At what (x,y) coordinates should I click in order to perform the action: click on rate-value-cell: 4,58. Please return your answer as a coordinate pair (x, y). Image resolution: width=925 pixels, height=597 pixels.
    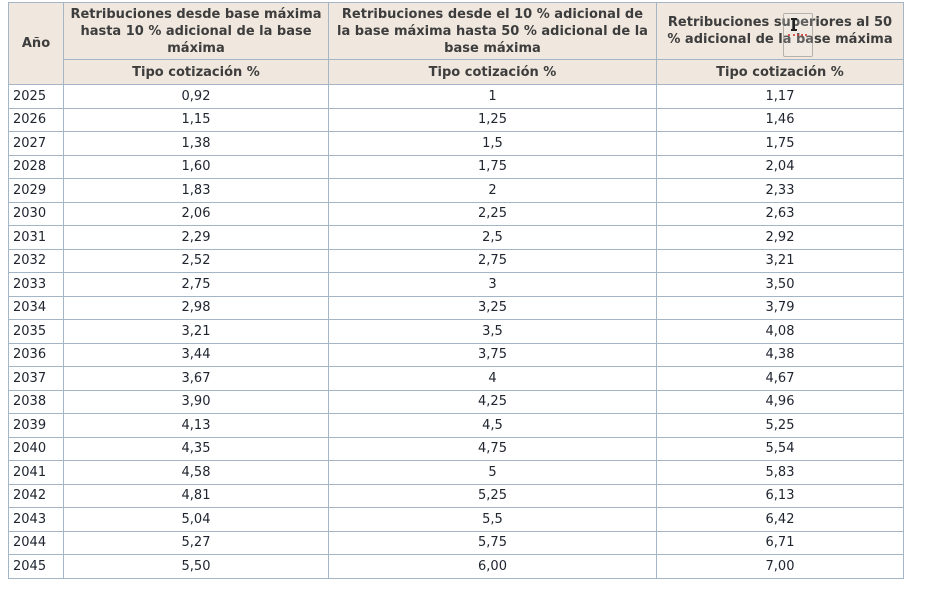
    Looking at the image, I should click on (196, 472).